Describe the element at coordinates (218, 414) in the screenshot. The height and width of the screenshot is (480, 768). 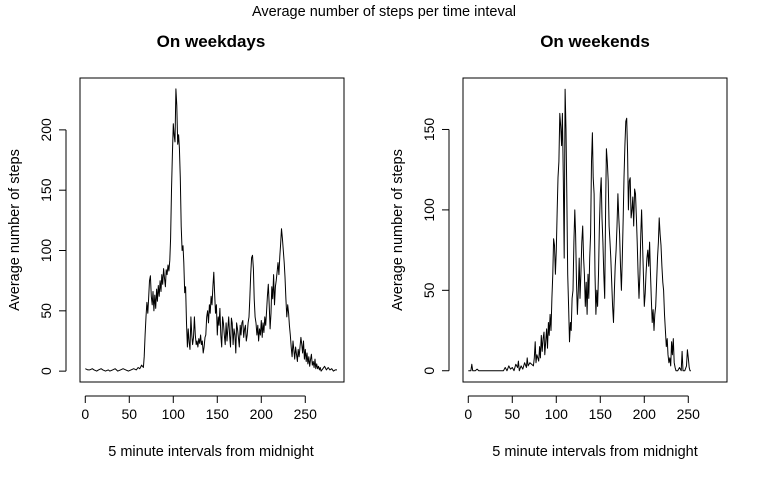
I see `weekdays-x-tick-label: 150` at that location.